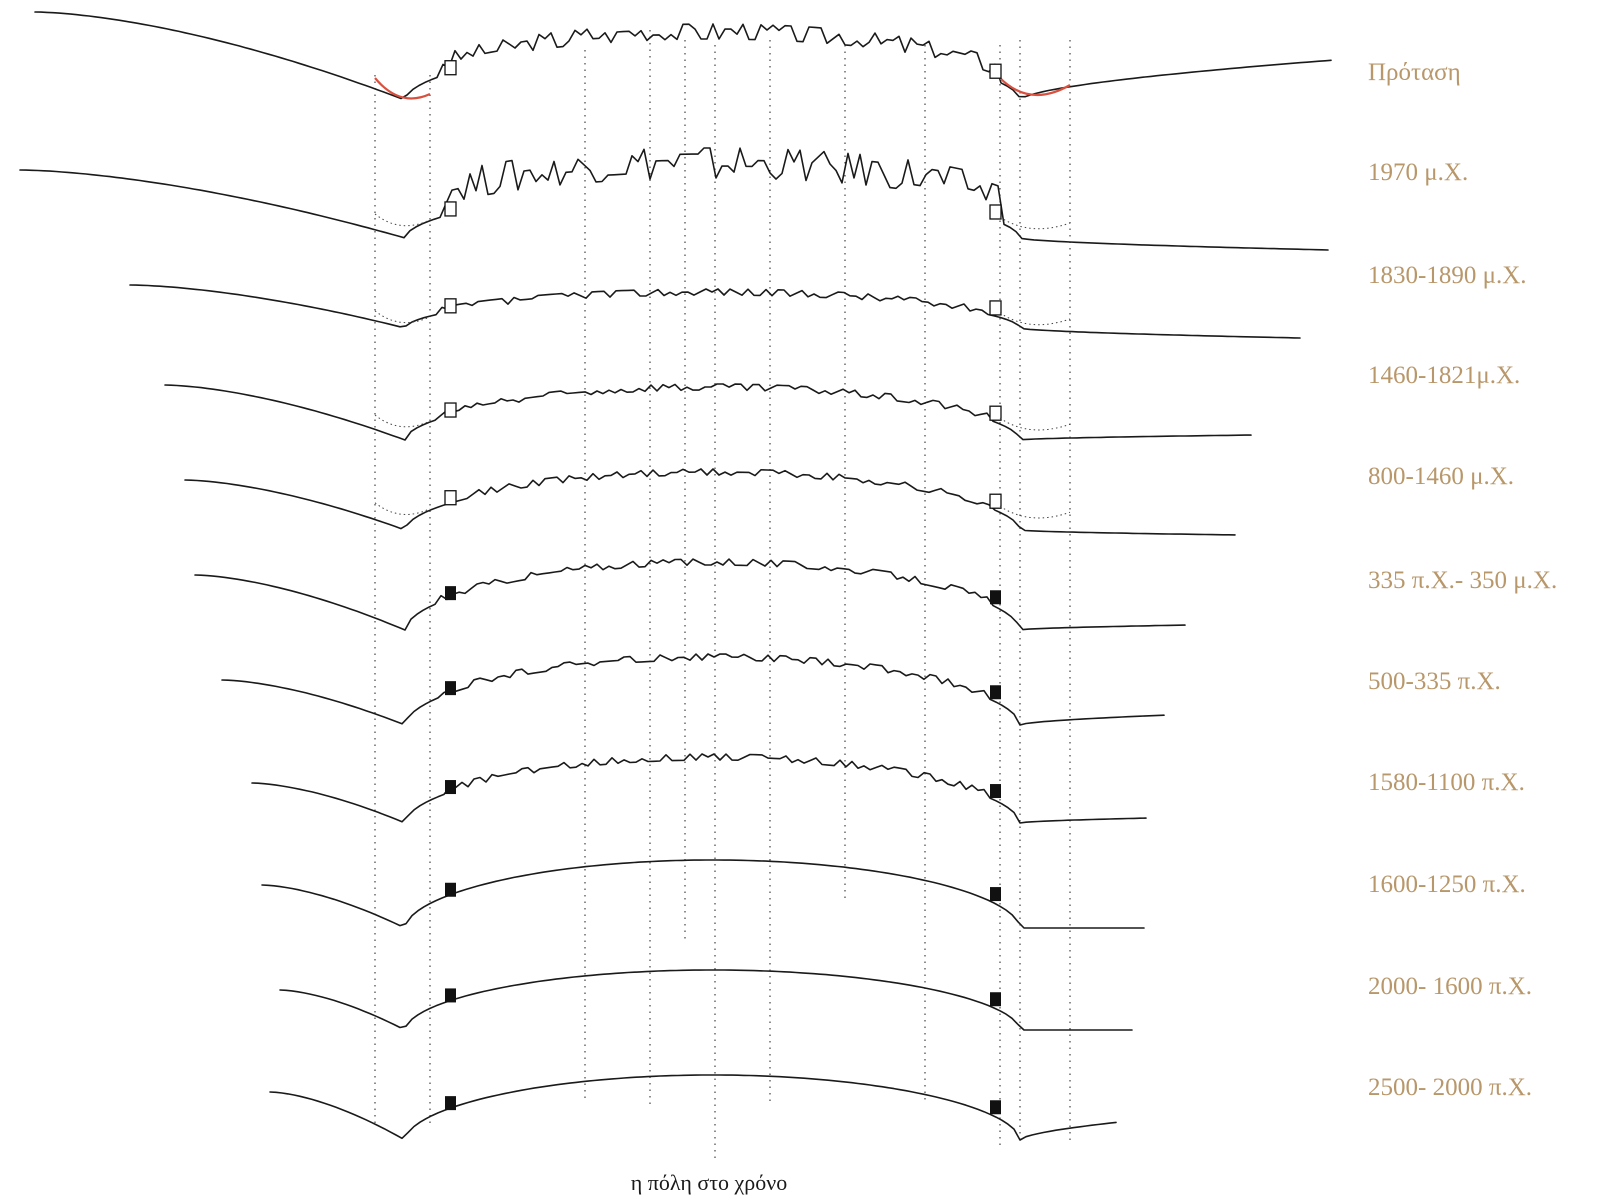 This screenshot has width=1610, height=1204. Describe the element at coordinates (709, 1182) in the screenshot. I see `diagram-caption: η πόλη στο χρόνο` at that location.